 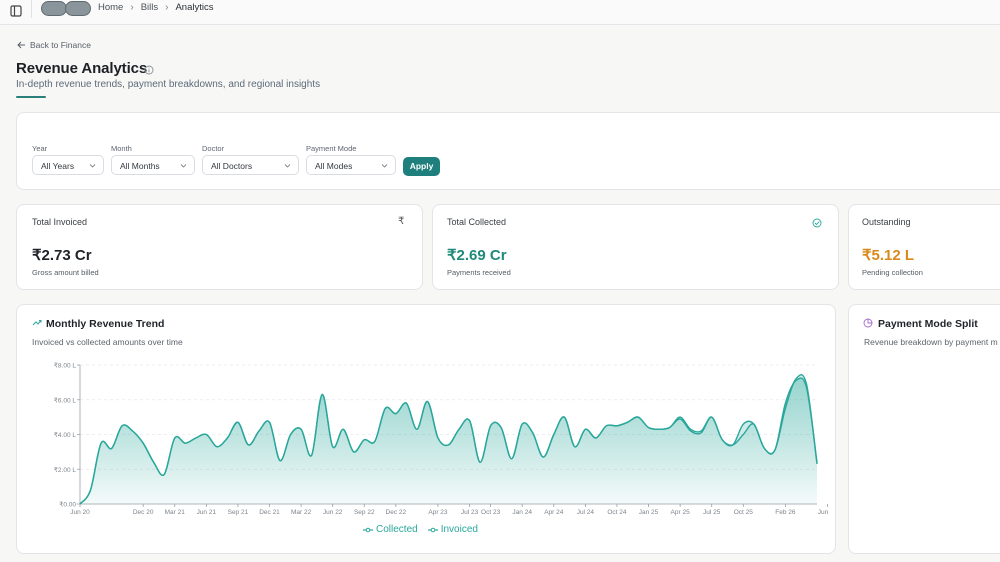 What do you see at coordinates (470, 512) in the screenshot?
I see `x-tick-label: Jul 23` at bounding box center [470, 512].